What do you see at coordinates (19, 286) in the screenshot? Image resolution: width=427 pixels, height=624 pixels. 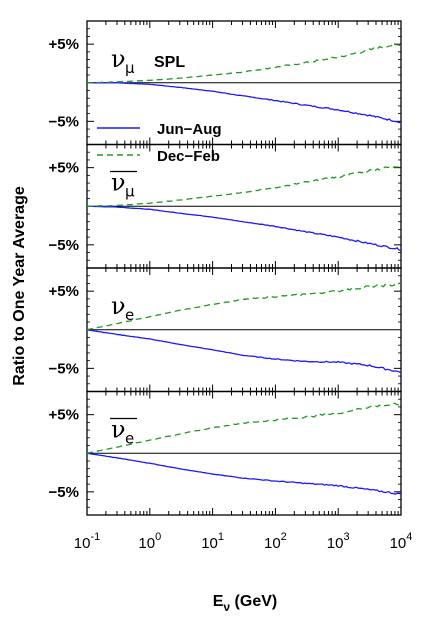 I see `y-axis-label: Ratio to One Year Average` at bounding box center [19, 286].